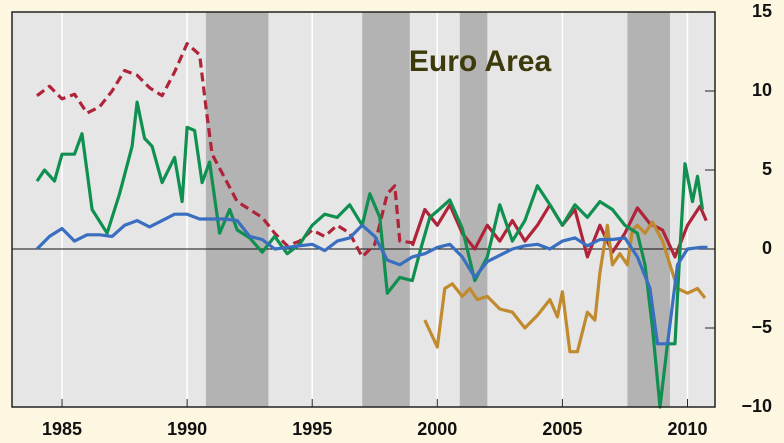 The height and width of the screenshot is (443, 784). I want to click on x-tick-label: 2005, so click(562, 429).